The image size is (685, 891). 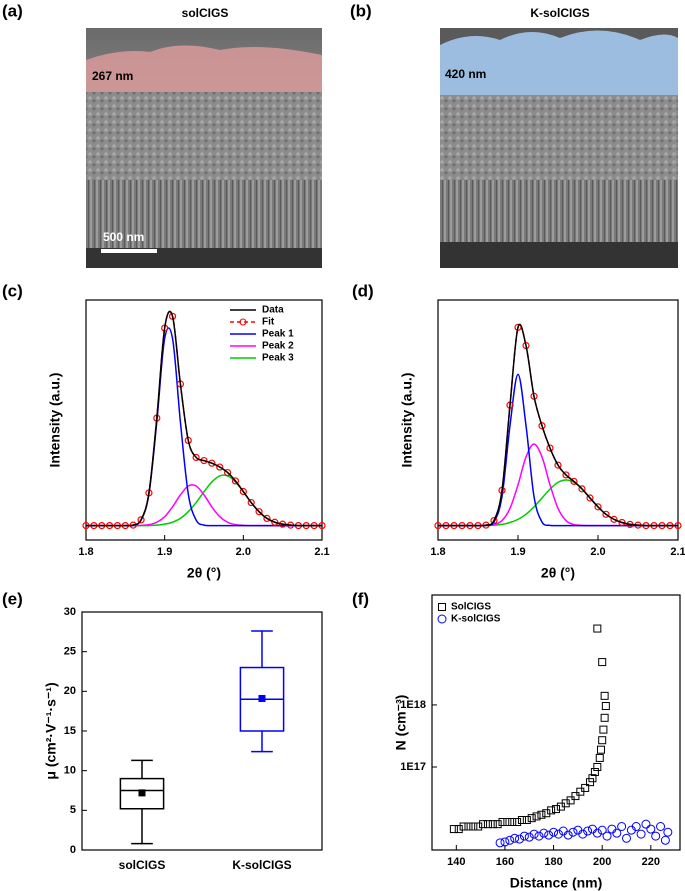 I want to click on y-tick-label: 0, so click(x=73, y=850).